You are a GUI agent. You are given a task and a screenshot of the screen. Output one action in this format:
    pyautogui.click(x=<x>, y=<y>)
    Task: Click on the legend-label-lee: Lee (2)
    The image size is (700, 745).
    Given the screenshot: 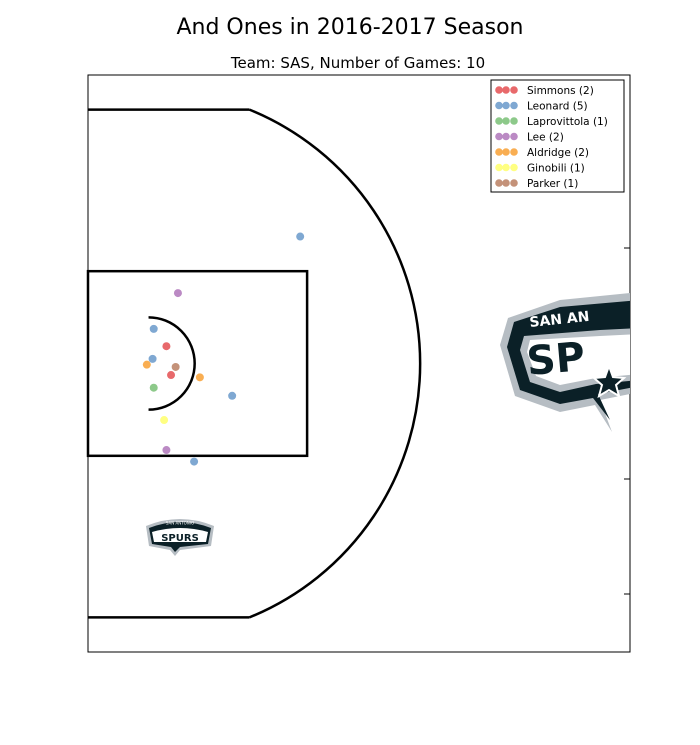 What is the action you would take?
    pyautogui.click(x=545, y=138)
    